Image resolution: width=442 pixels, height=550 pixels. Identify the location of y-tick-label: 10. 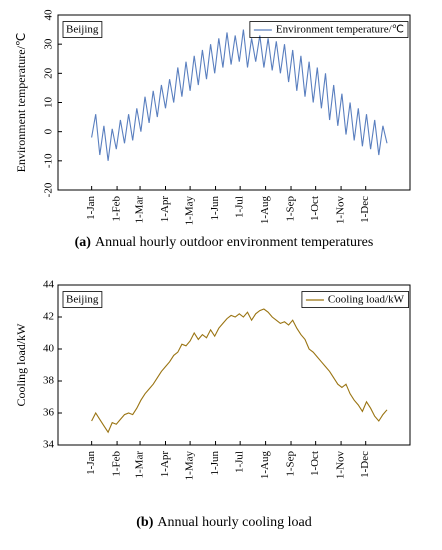
(49, 103).